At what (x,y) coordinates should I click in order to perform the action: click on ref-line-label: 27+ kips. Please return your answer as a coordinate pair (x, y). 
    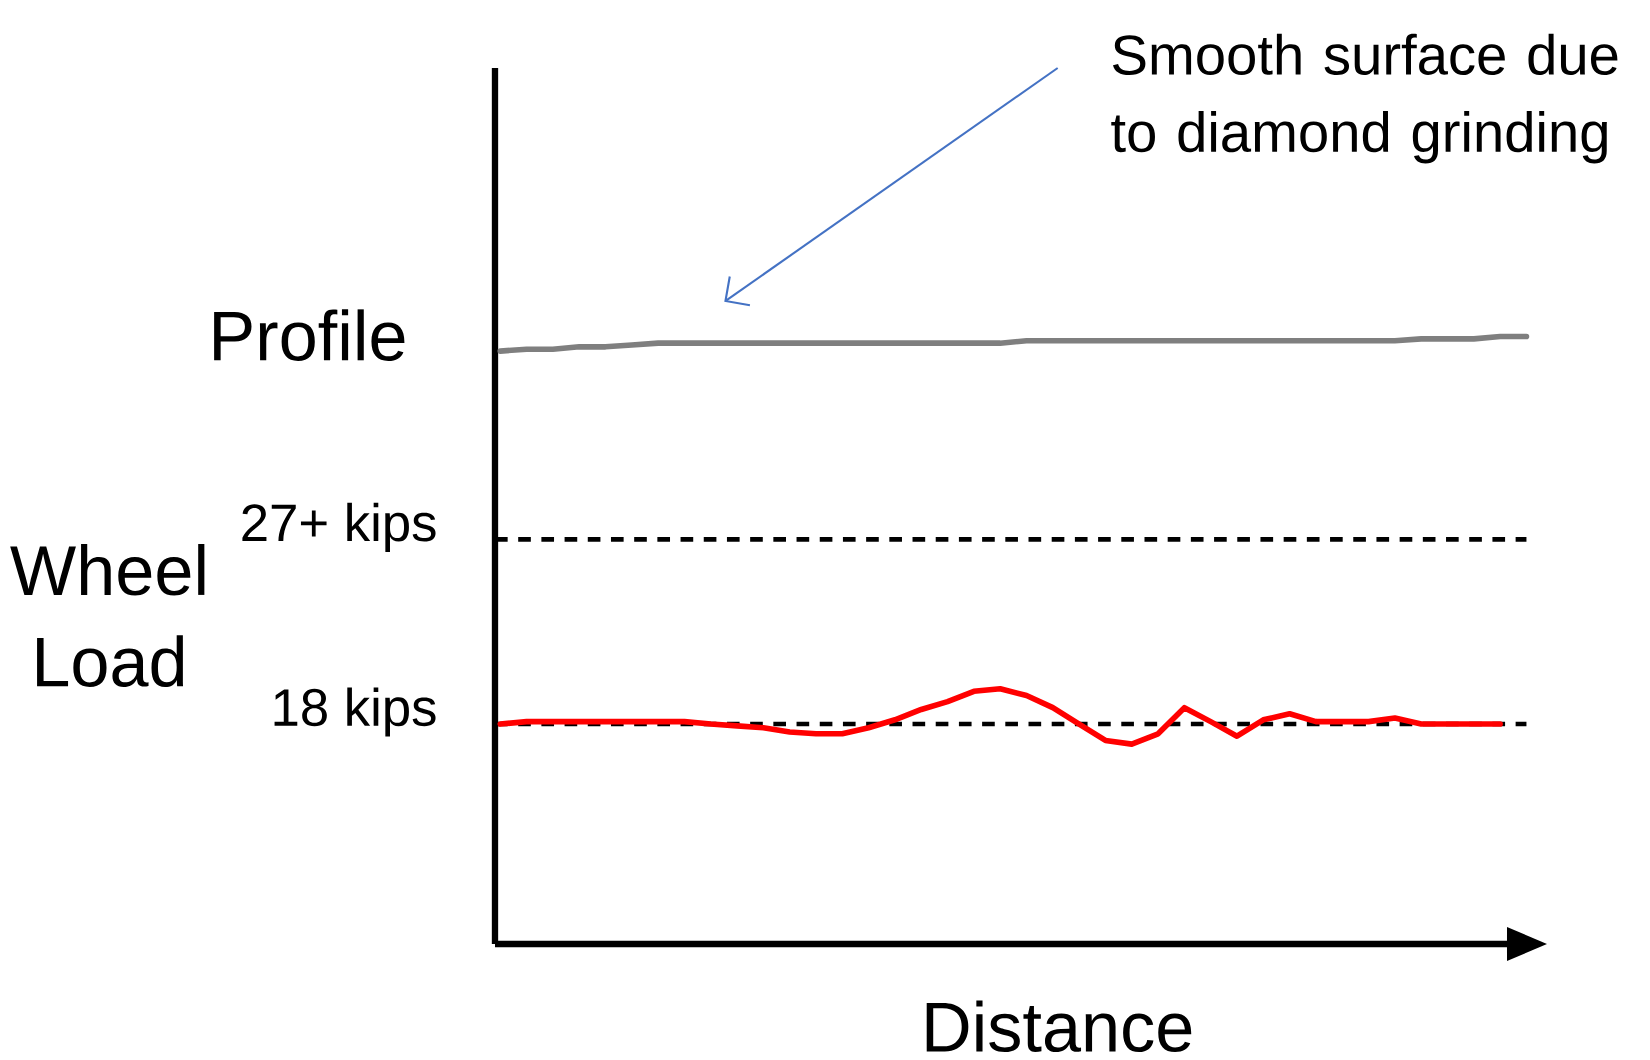
    Looking at the image, I should click on (339, 527).